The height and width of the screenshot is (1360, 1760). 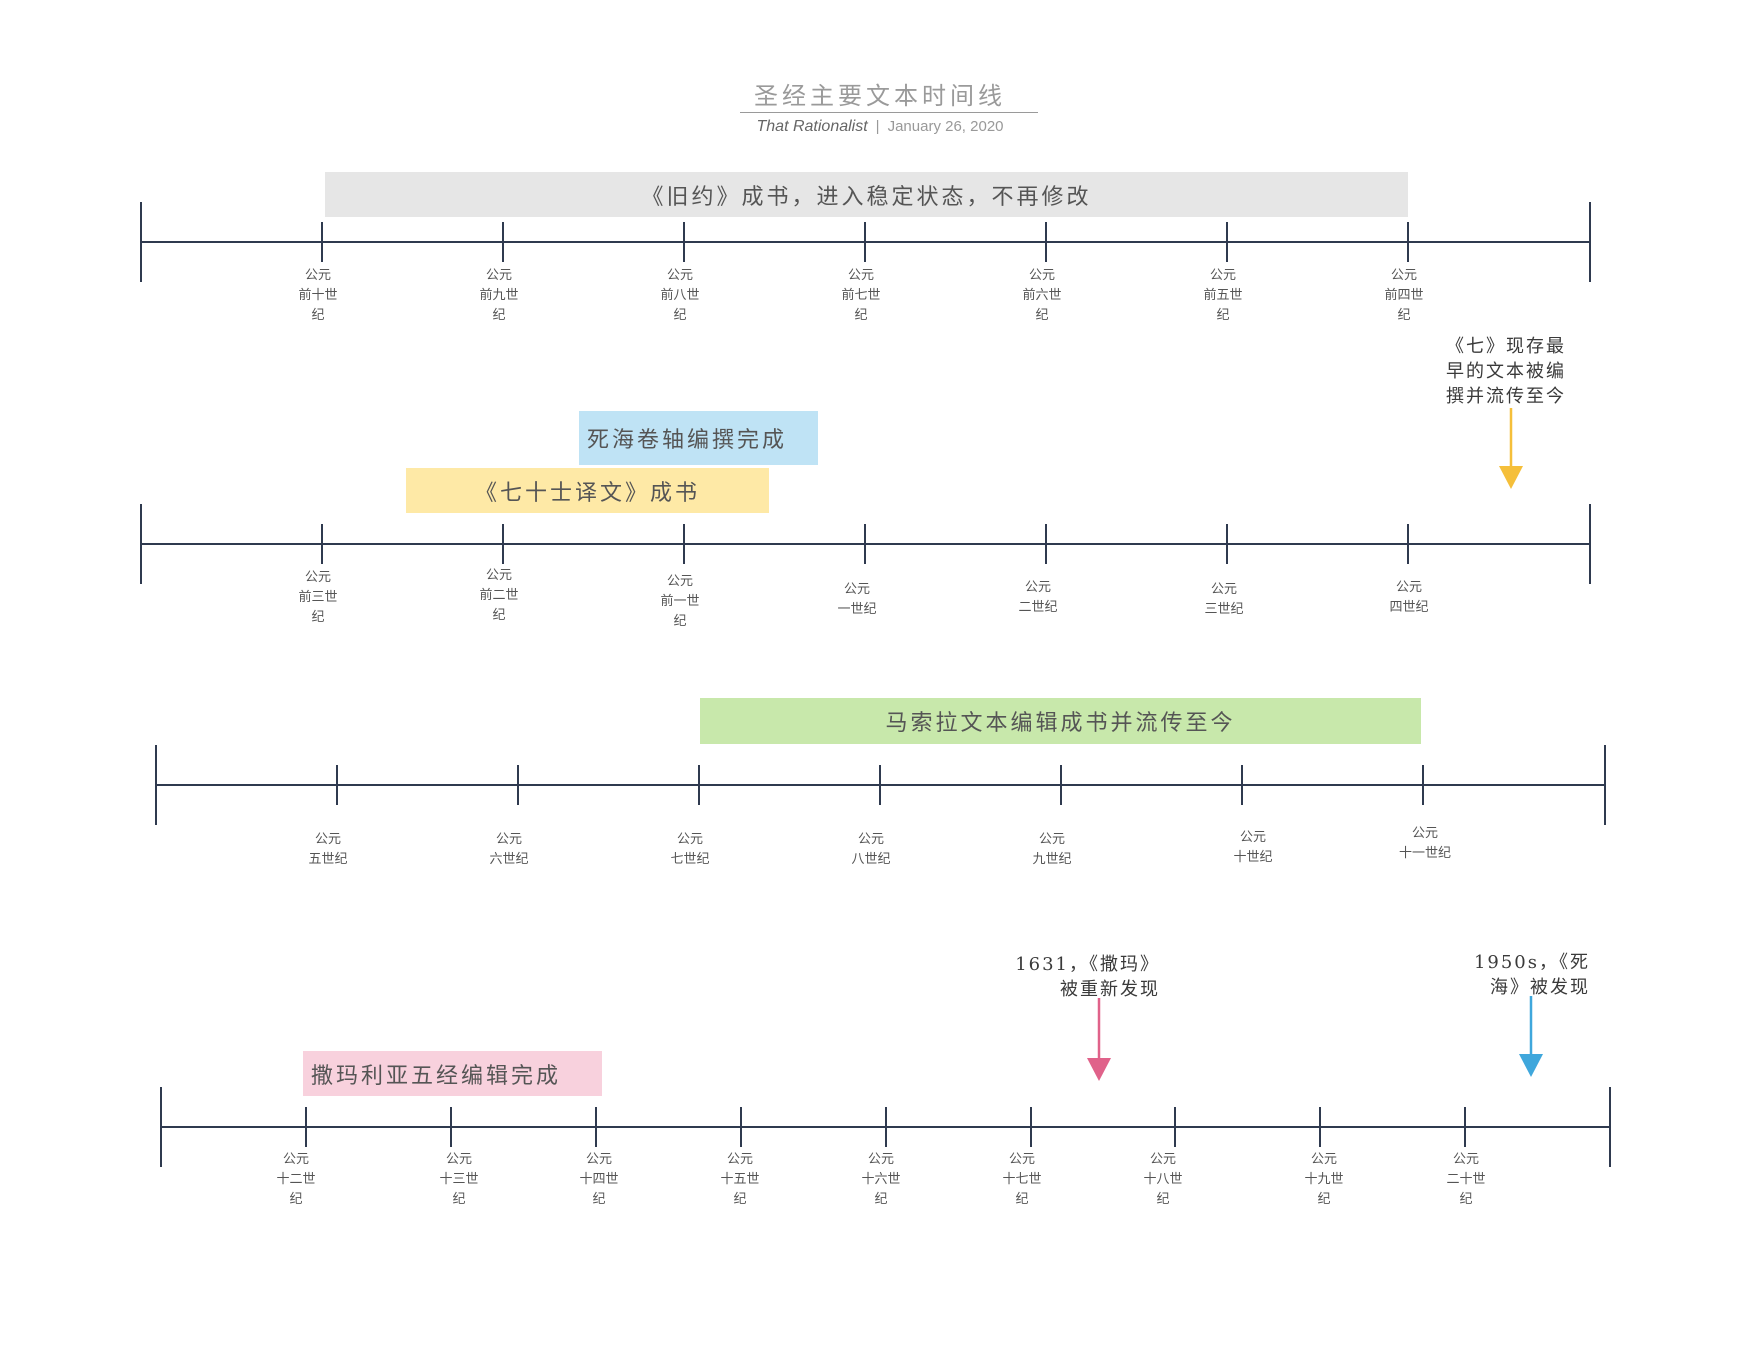 I want to click on tick-label: 公元 十六世 纪, so click(x=881, y=1179).